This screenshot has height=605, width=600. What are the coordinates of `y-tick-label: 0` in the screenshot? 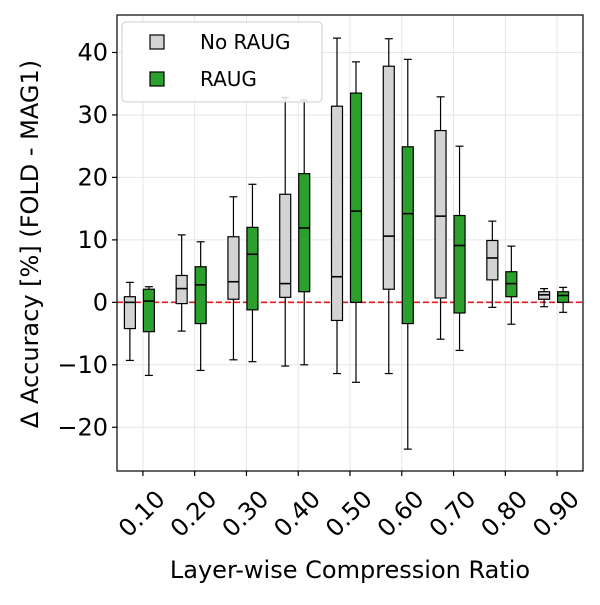 It's located at (100, 302).